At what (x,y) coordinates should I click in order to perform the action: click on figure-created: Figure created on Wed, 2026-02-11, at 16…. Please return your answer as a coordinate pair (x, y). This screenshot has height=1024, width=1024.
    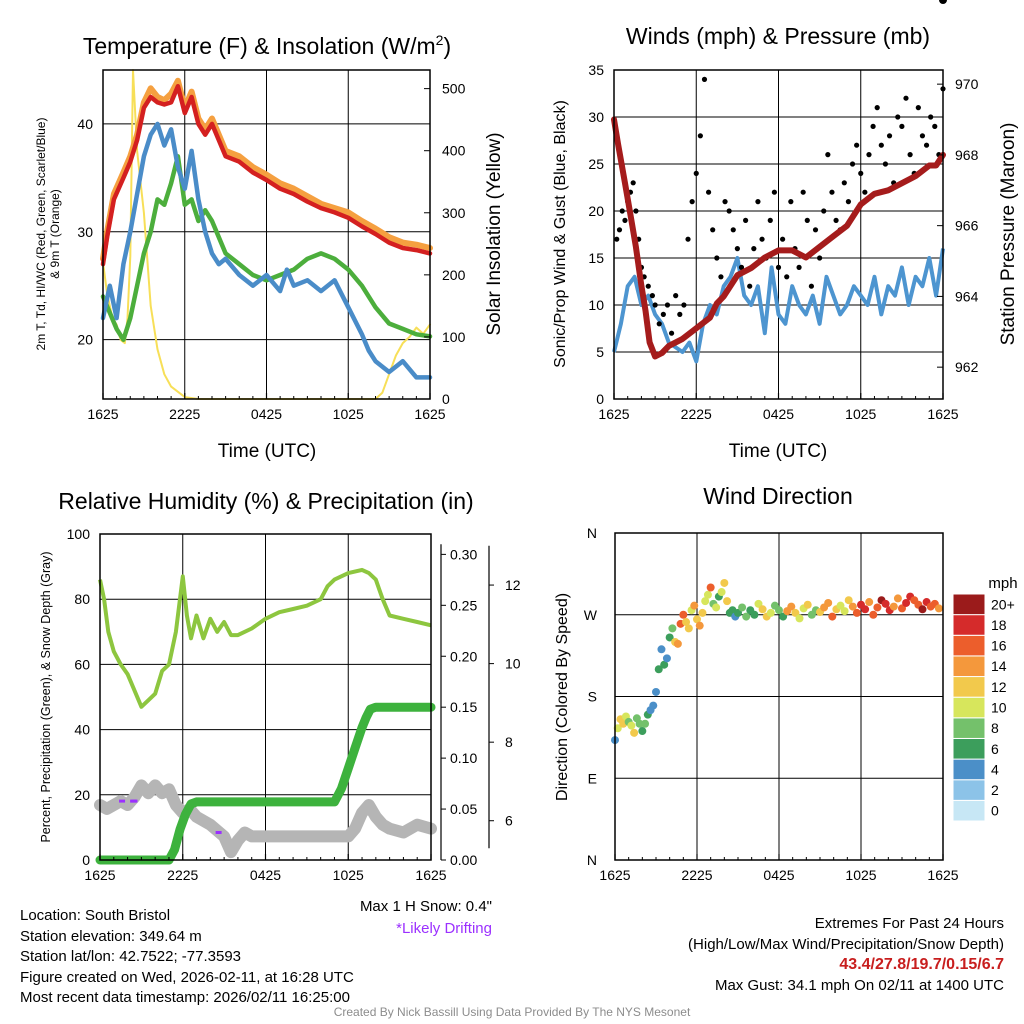
    Looking at the image, I should click on (187, 977).